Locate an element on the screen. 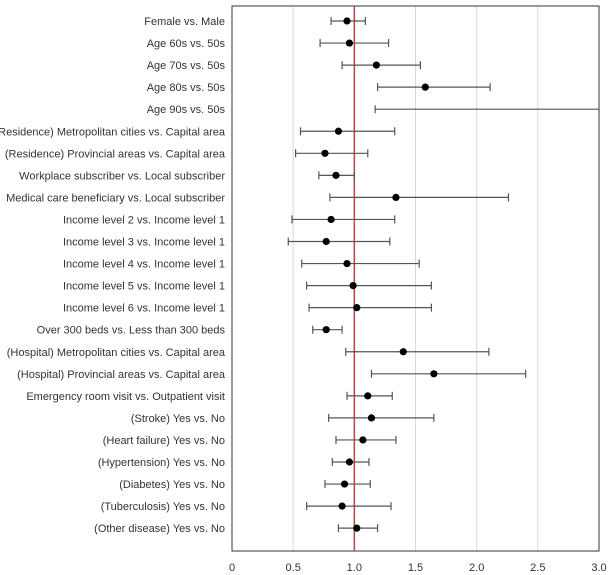 Image resolution: width=612 pixels, height=575 pixels. x-axis-ticks: 0 0.5 1.0 1.5 2.0 2.5 3.0 is located at coordinates (418, 568).